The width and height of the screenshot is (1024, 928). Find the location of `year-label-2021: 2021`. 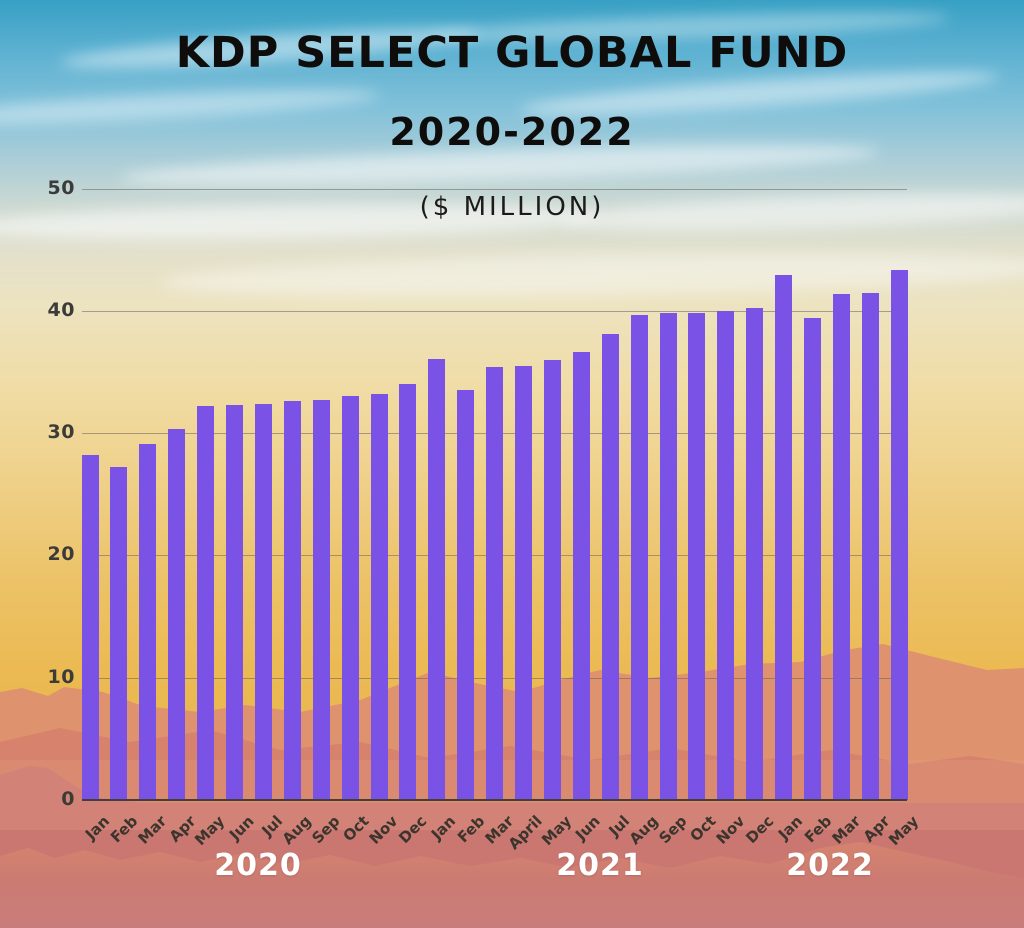

year-label-2021: 2021 is located at coordinates (600, 865).